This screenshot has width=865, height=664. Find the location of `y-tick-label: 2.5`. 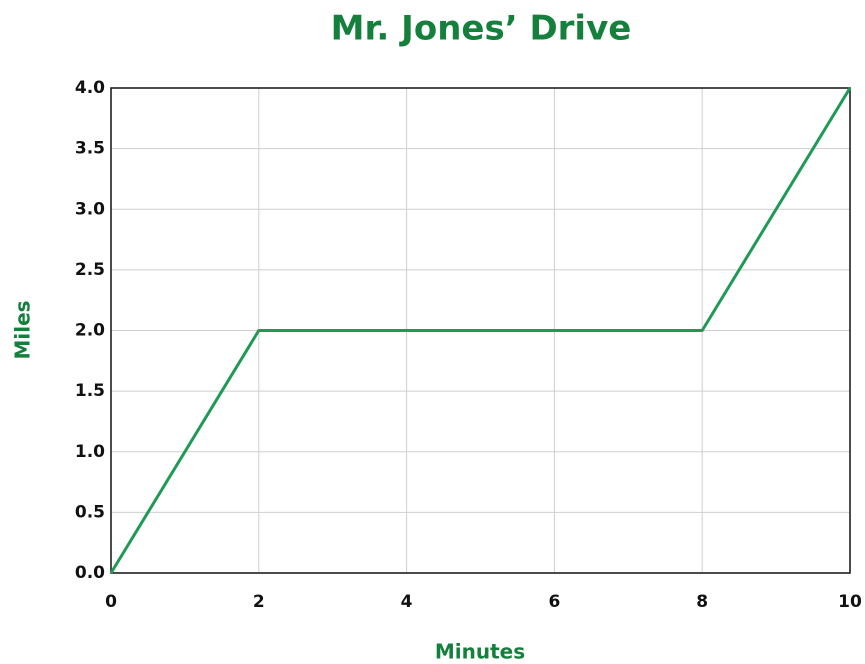

y-tick-label: 2.5 is located at coordinates (90, 270).